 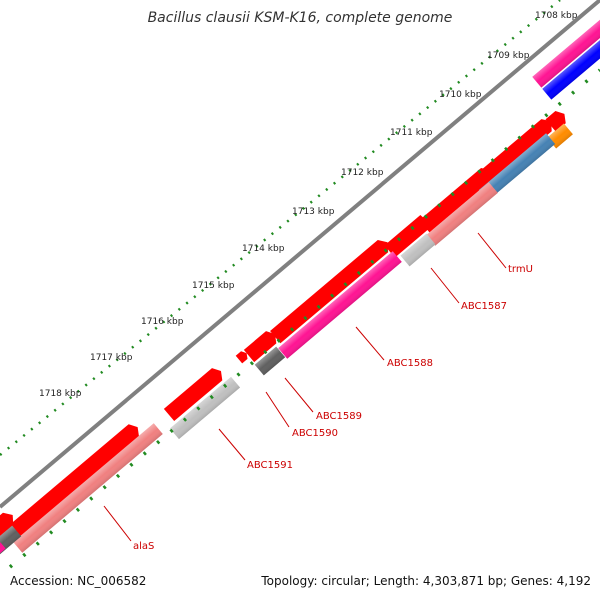 What do you see at coordinates (394, 347) in the screenshot?
I see `callout-abc1588: ABC1588` at bounding box center [394, 347].